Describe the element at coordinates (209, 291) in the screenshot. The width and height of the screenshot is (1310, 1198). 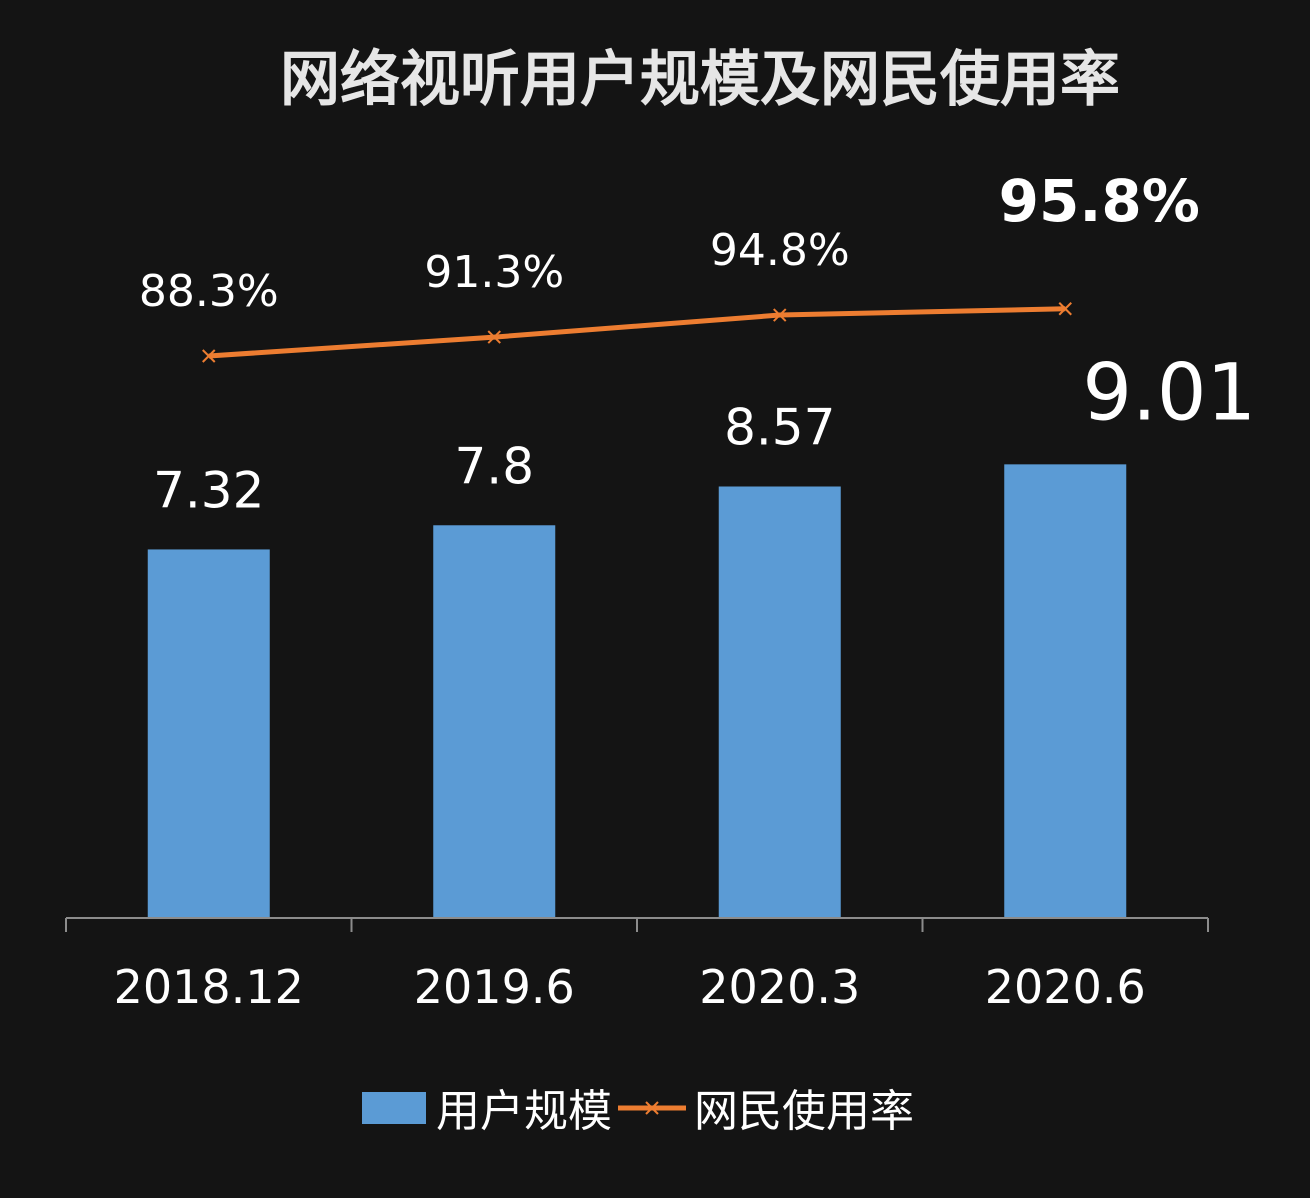
I see `line-value-label: 88.3%` at that location.